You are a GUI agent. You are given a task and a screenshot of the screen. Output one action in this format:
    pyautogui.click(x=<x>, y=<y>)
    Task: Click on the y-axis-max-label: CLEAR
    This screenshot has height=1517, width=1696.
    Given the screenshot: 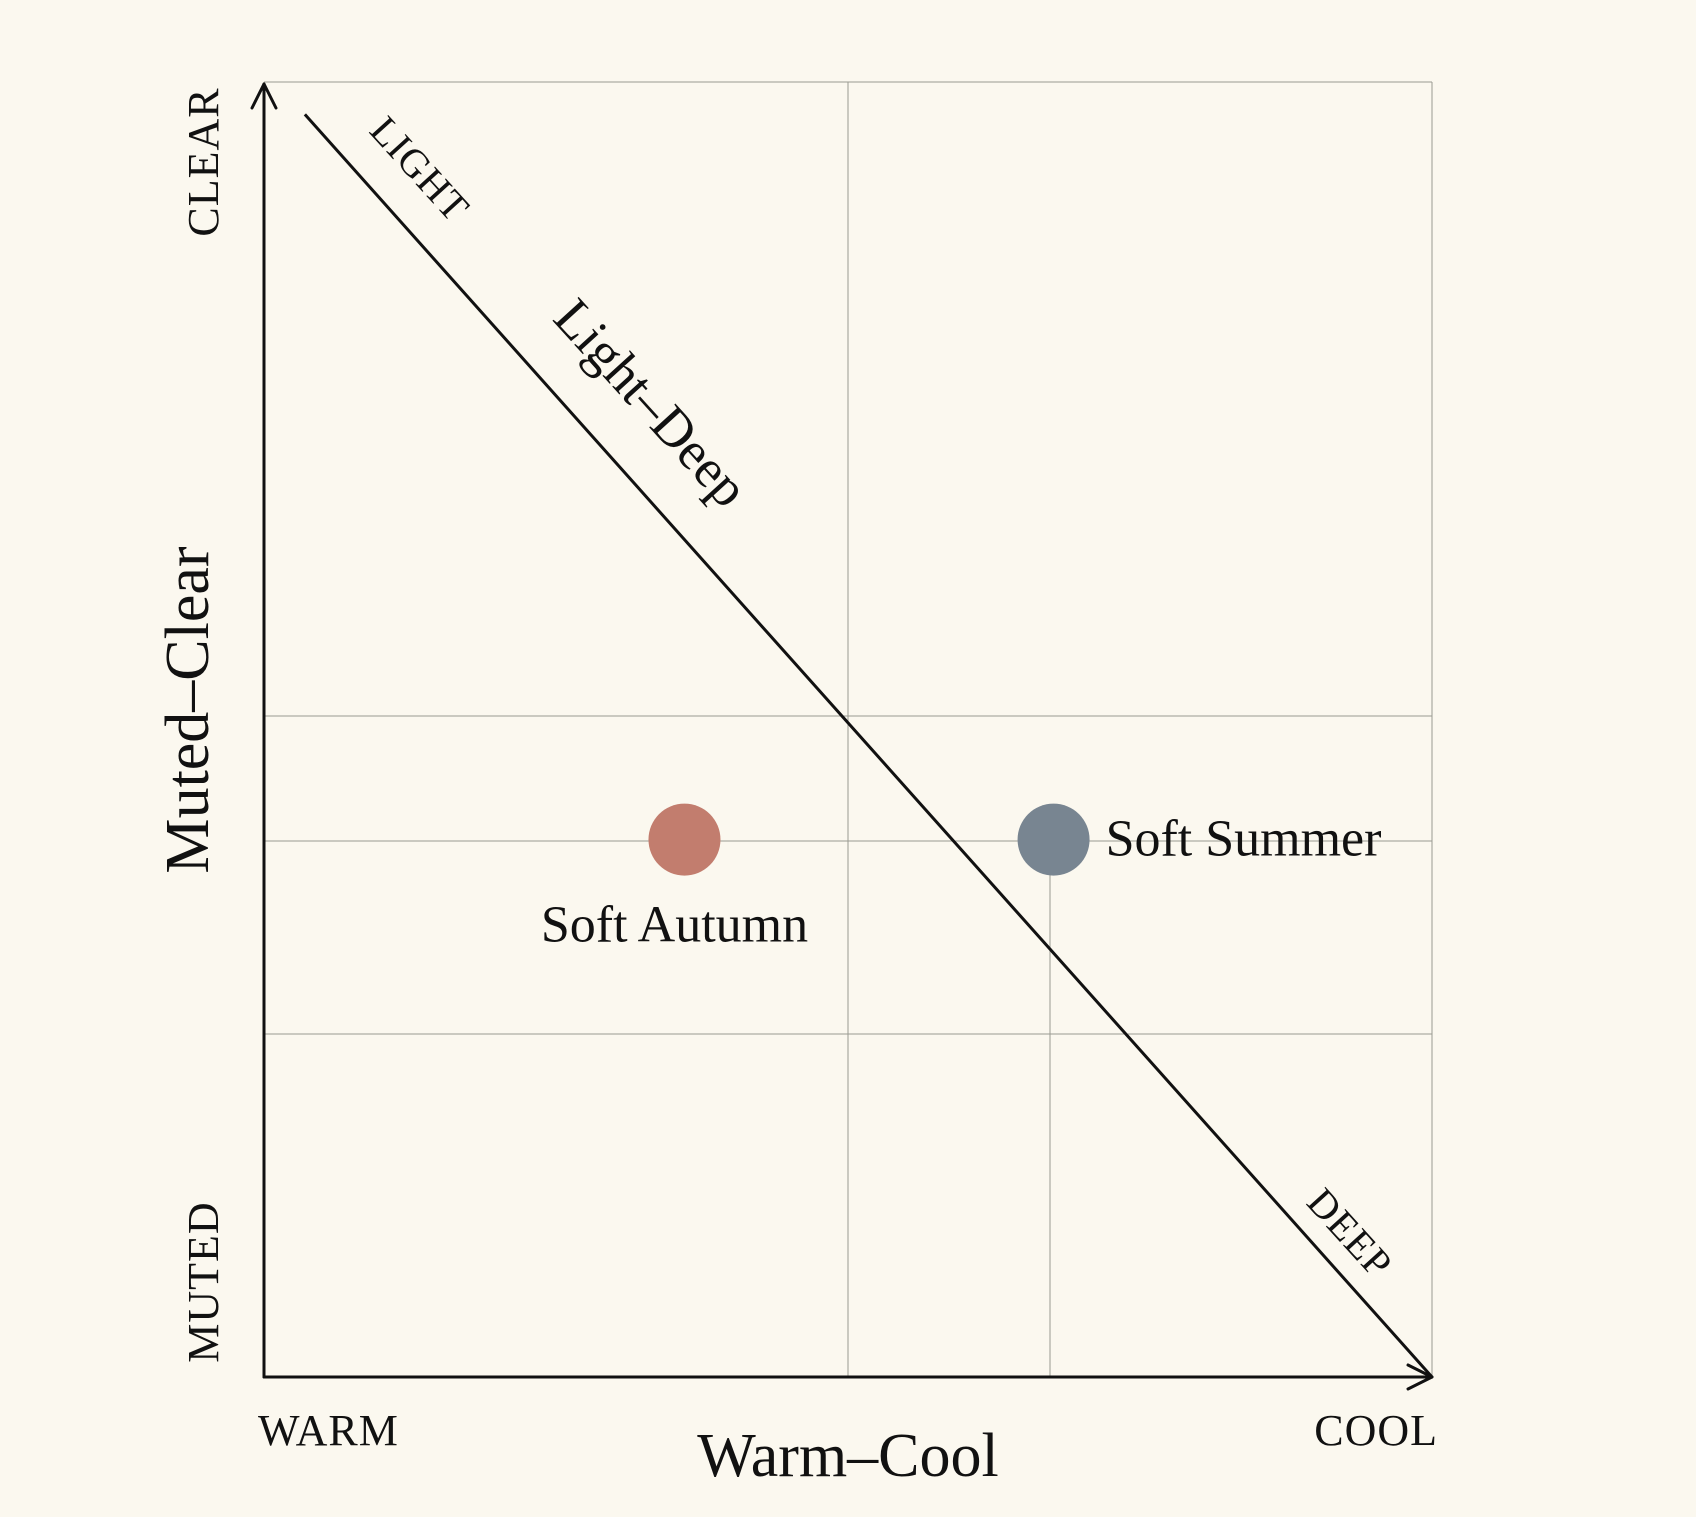 What is the action you would take?
    pyautogui.click(x=203, y=161)
    